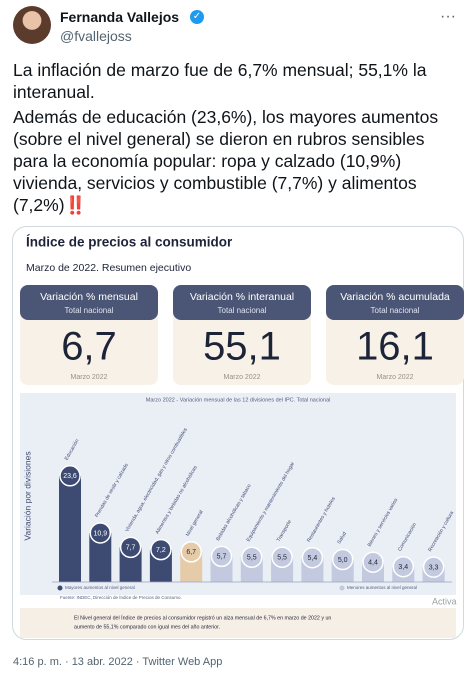 The height and width of the screenshot is (680, 469). I want to click on value-label: 7,7, so click(131, 548).